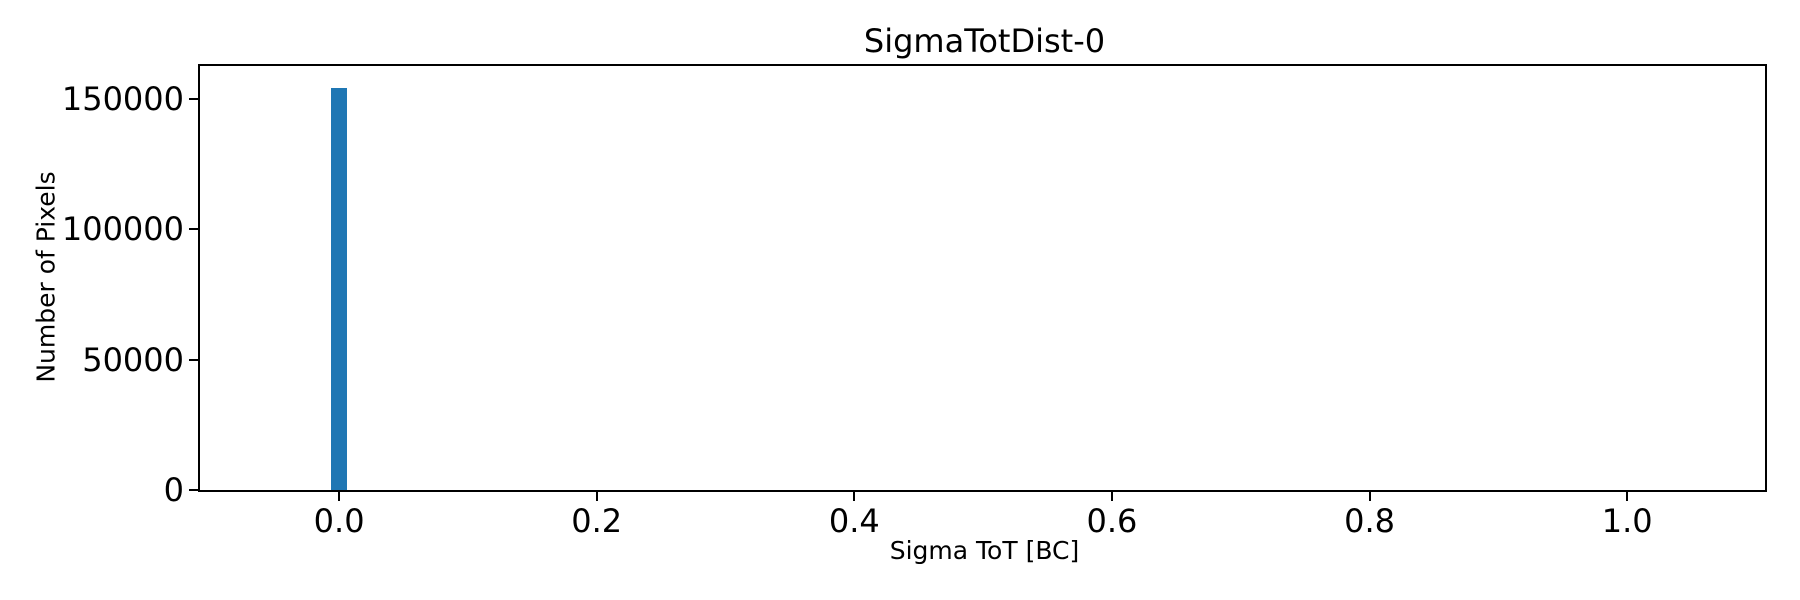 The height and width of the screenshot is (600, 1800). What do you see at coordinates (133, 359) in the screenshot?
I see `y-tick-label: 50000` at bounding box center [133, 359].